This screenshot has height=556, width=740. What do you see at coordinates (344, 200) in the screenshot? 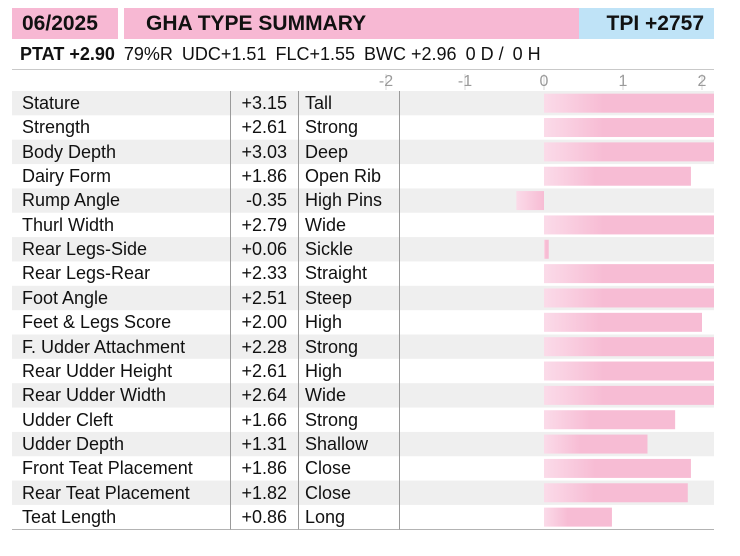
I see `trait-descriptor: High Pins` at bounding box center [344, 200].